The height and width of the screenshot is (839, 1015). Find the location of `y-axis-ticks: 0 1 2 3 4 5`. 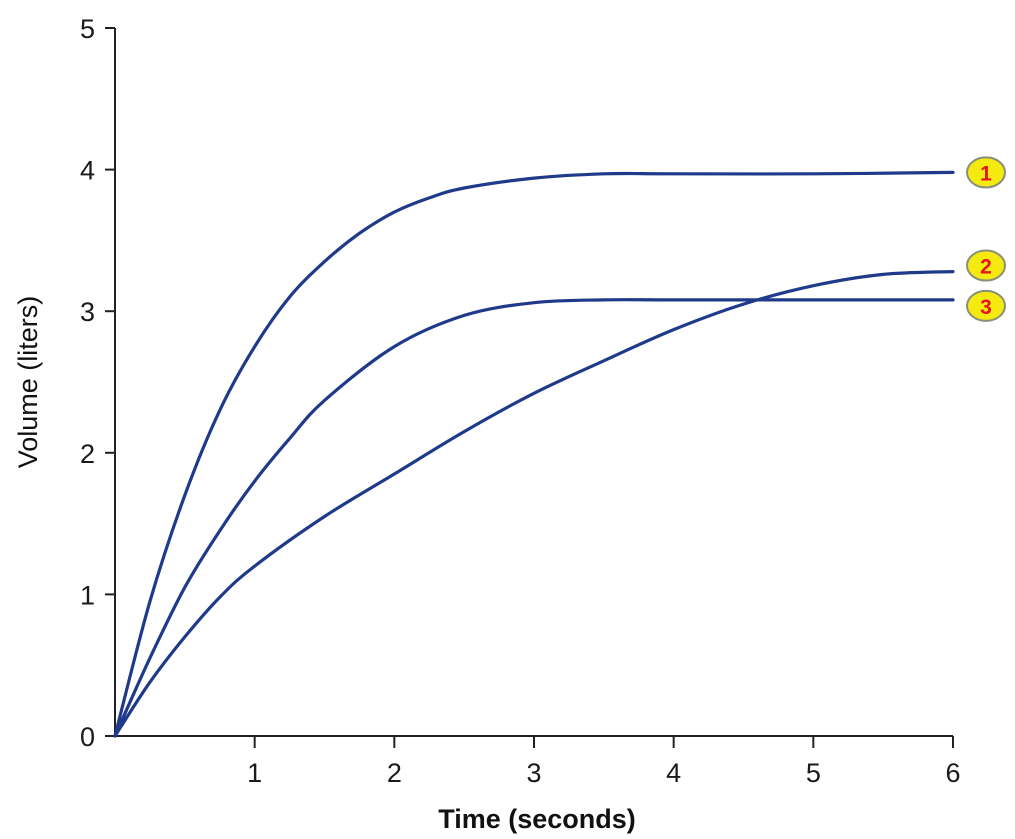

y-axis-ticks: 0 1 2 3 4 5 is located at coordinates (97, 383).